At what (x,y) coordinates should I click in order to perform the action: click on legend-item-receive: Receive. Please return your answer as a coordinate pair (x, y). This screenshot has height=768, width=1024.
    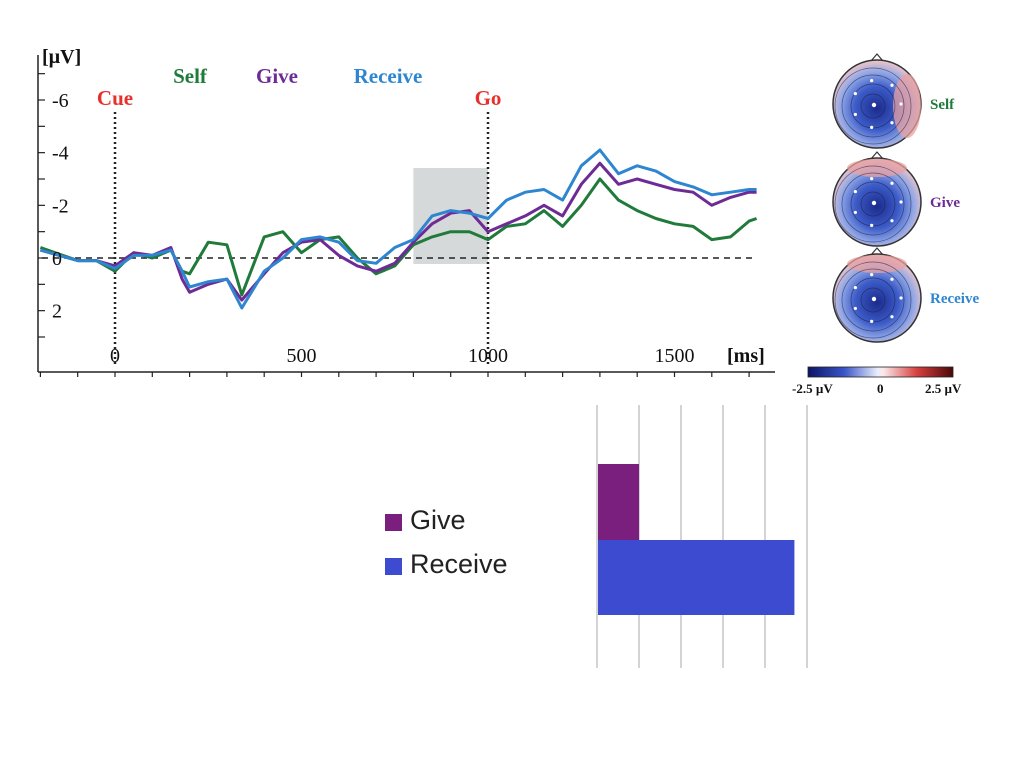
    Looking at the image, I should click on (446, 564).